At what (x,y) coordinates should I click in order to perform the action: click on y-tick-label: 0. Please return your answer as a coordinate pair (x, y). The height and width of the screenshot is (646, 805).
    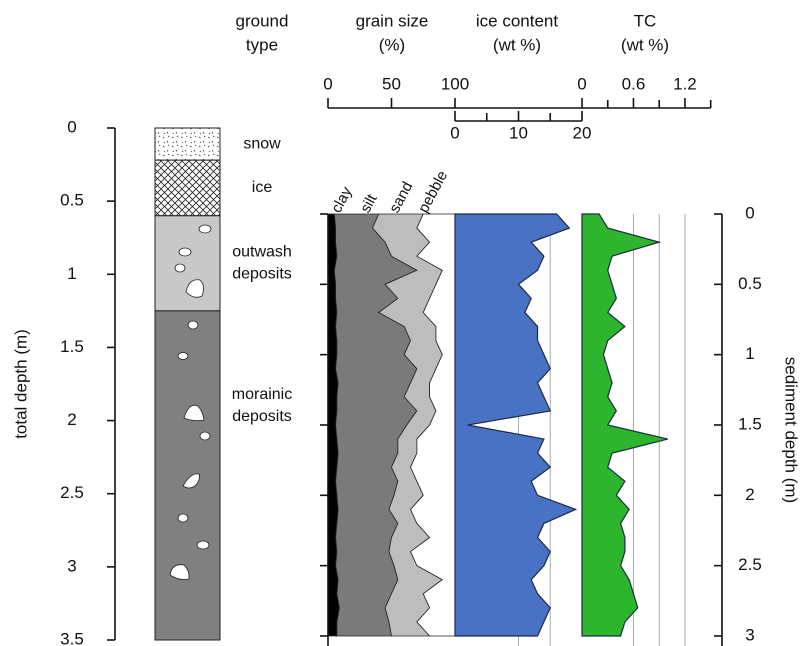
    Looking at the image, I should click on (71, 126).